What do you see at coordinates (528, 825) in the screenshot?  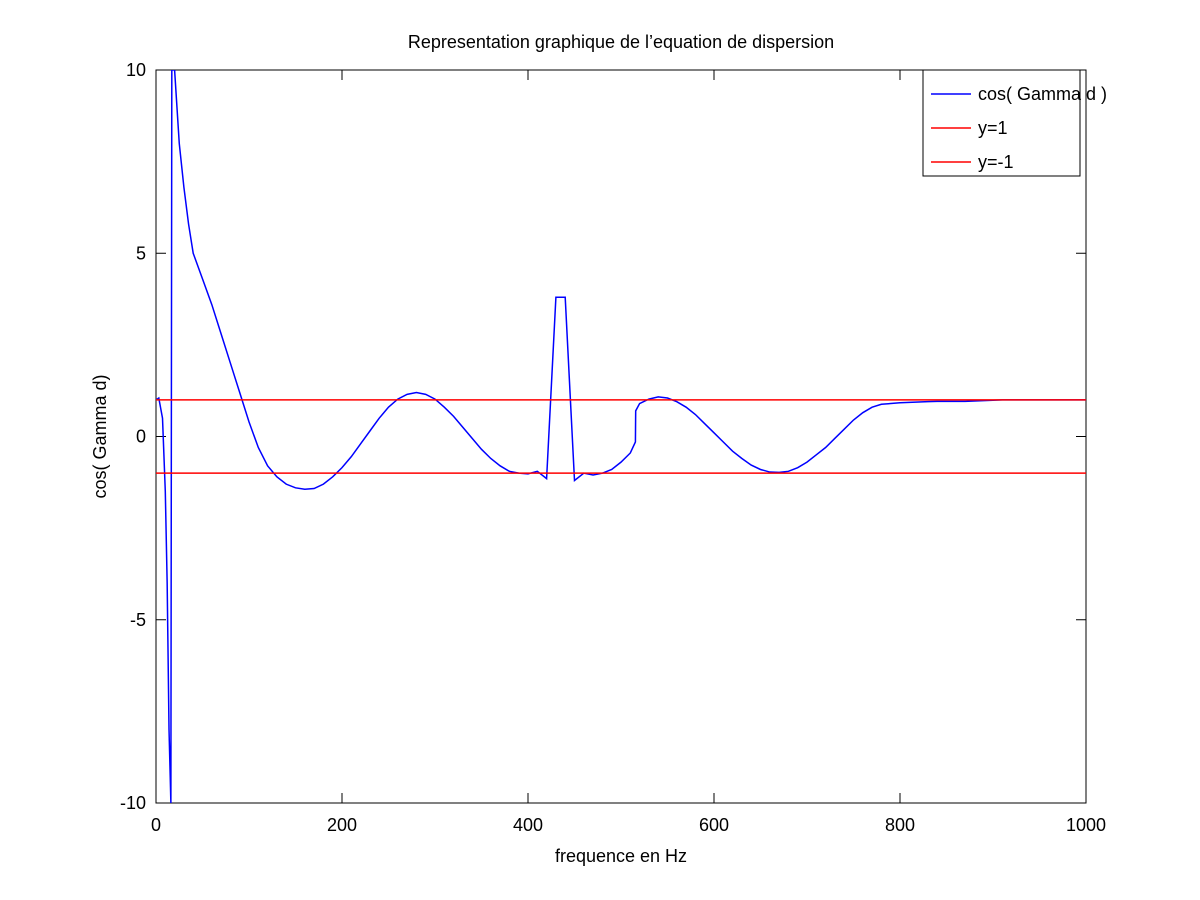 I see `x-tick-label: 400` at bounding box center [528, 825].